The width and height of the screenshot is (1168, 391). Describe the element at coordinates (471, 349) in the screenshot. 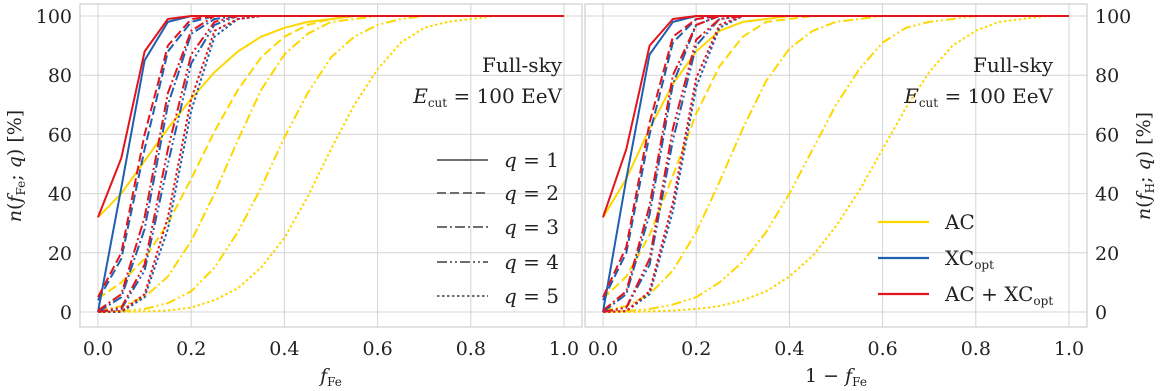

I see `left-x-tick-label: 0.8` at that location.